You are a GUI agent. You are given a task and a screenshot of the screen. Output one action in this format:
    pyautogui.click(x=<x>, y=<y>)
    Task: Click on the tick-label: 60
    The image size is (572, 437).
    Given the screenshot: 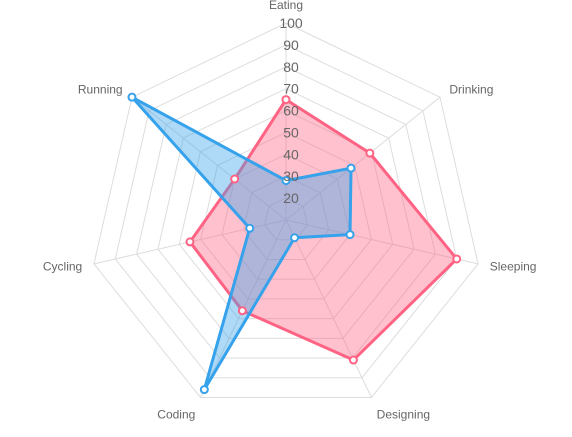 What is the action you would take?
    pyautogui.click(x=291, y=111)
    